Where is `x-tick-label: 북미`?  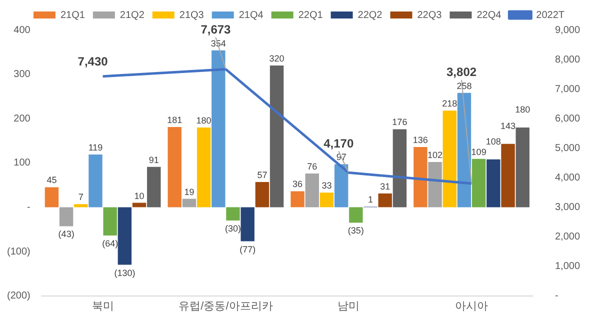
x-tick-label: 북미 is located at coordinates (103, 306).